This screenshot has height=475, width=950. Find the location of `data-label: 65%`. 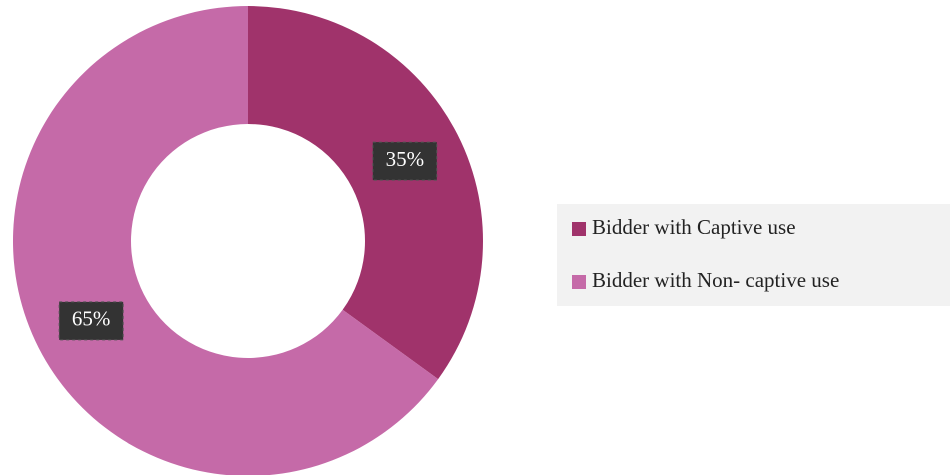

data-label: 65% is located at coordinates (91, 319).